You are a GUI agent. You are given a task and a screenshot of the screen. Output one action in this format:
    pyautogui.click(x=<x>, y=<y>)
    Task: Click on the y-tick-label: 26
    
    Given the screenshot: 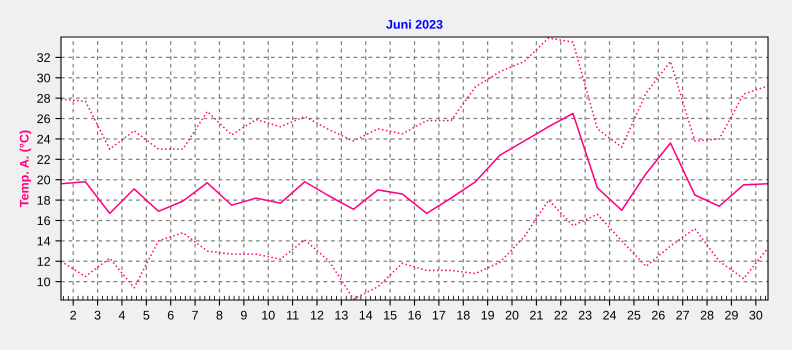 What is the action you would take?
    pyautogui.click(x=43, y=119)
    